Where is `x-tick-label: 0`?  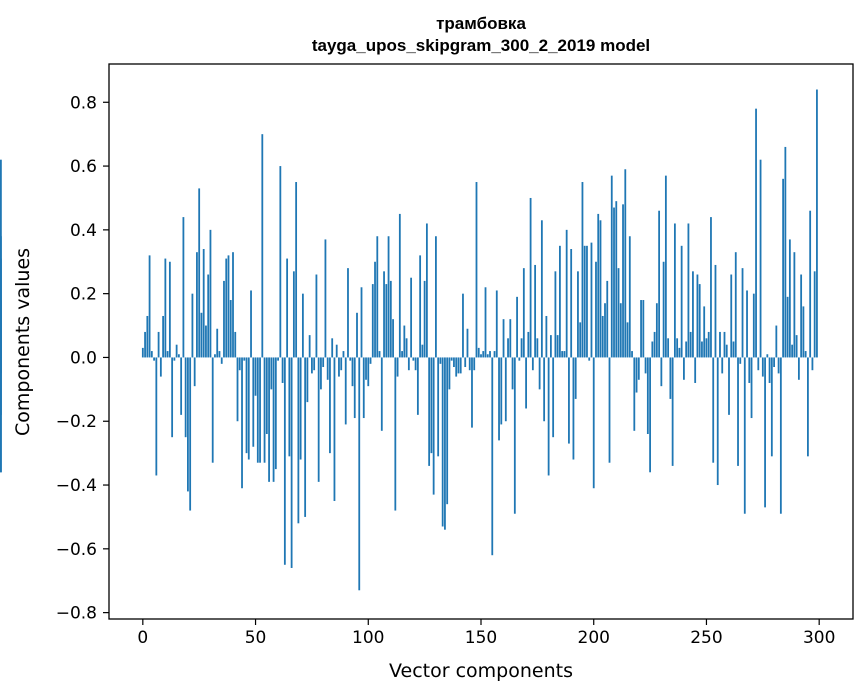
x-tick-label: 0 is located at coordinates (142, 638).